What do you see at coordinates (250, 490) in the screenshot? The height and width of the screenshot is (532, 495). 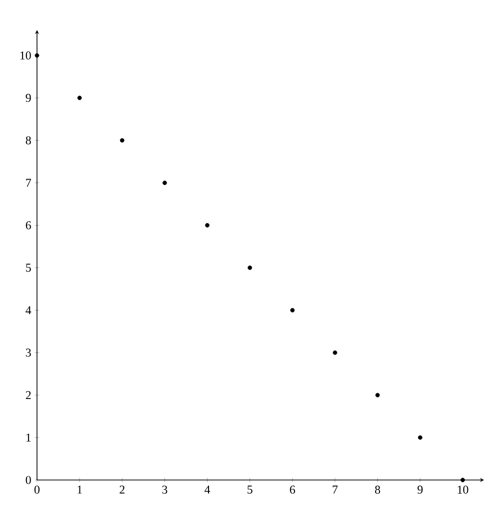 I see `x-tick-label: 5` at bounding box center [250, 490].